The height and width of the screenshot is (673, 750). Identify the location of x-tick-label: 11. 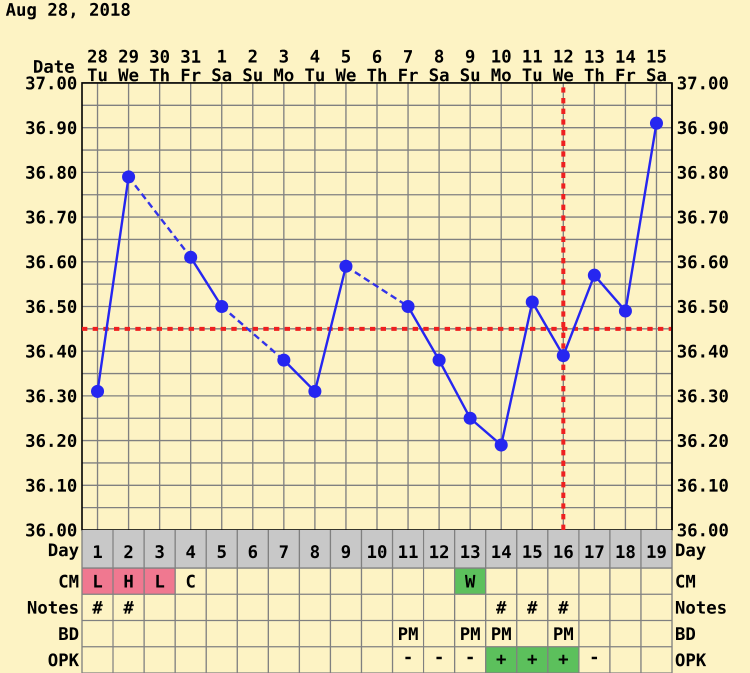
(408, 551).